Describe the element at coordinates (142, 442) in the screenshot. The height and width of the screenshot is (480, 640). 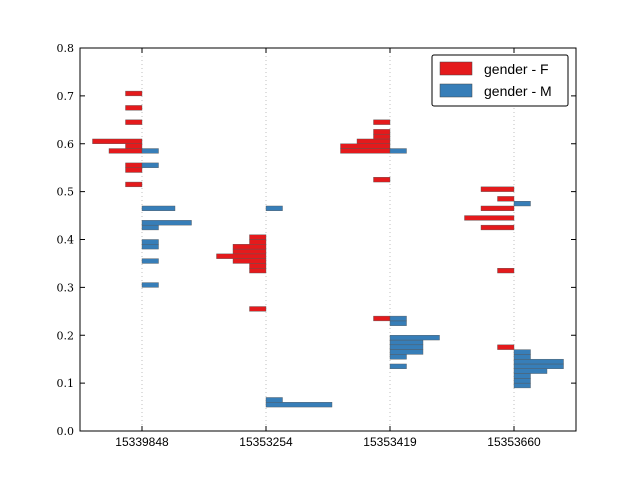
I see `x-tick-label: 15339848` at that location.